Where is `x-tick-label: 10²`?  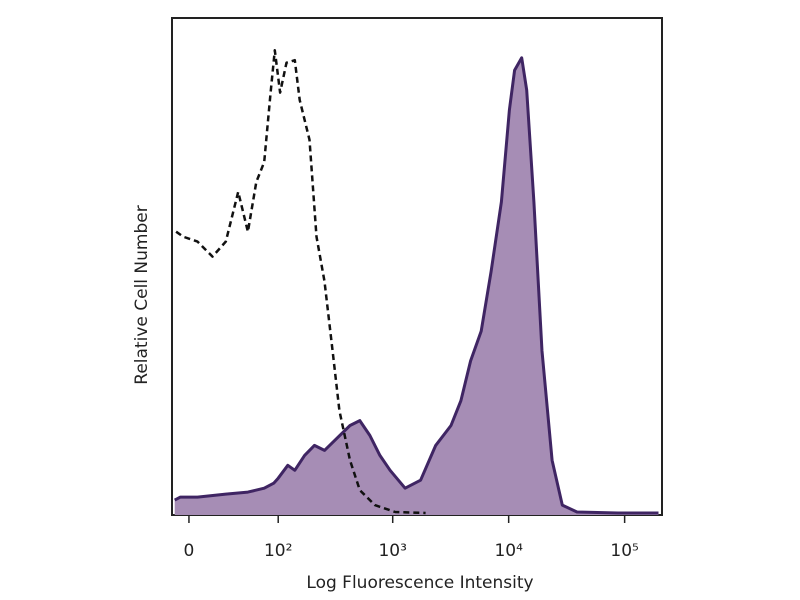
x-tick-label: 10² is located at coordinates (278, 551).